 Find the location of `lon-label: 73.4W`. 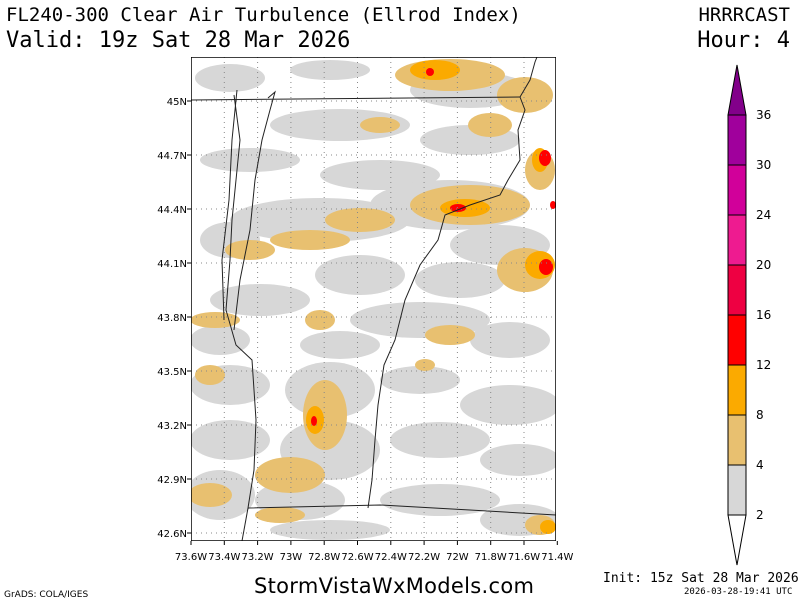

lon-label: 73.4W is located at coordinates (224, 557).